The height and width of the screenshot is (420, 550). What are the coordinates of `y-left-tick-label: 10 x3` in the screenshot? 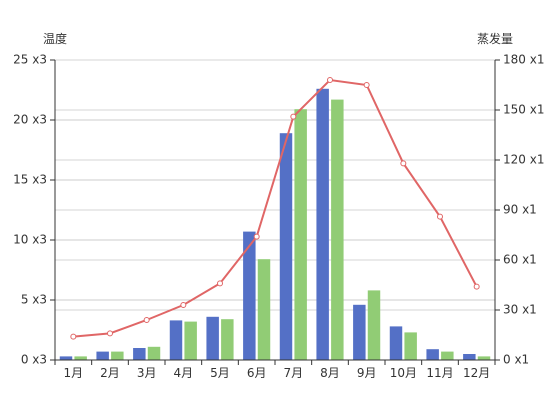 It's located at (30, 240).